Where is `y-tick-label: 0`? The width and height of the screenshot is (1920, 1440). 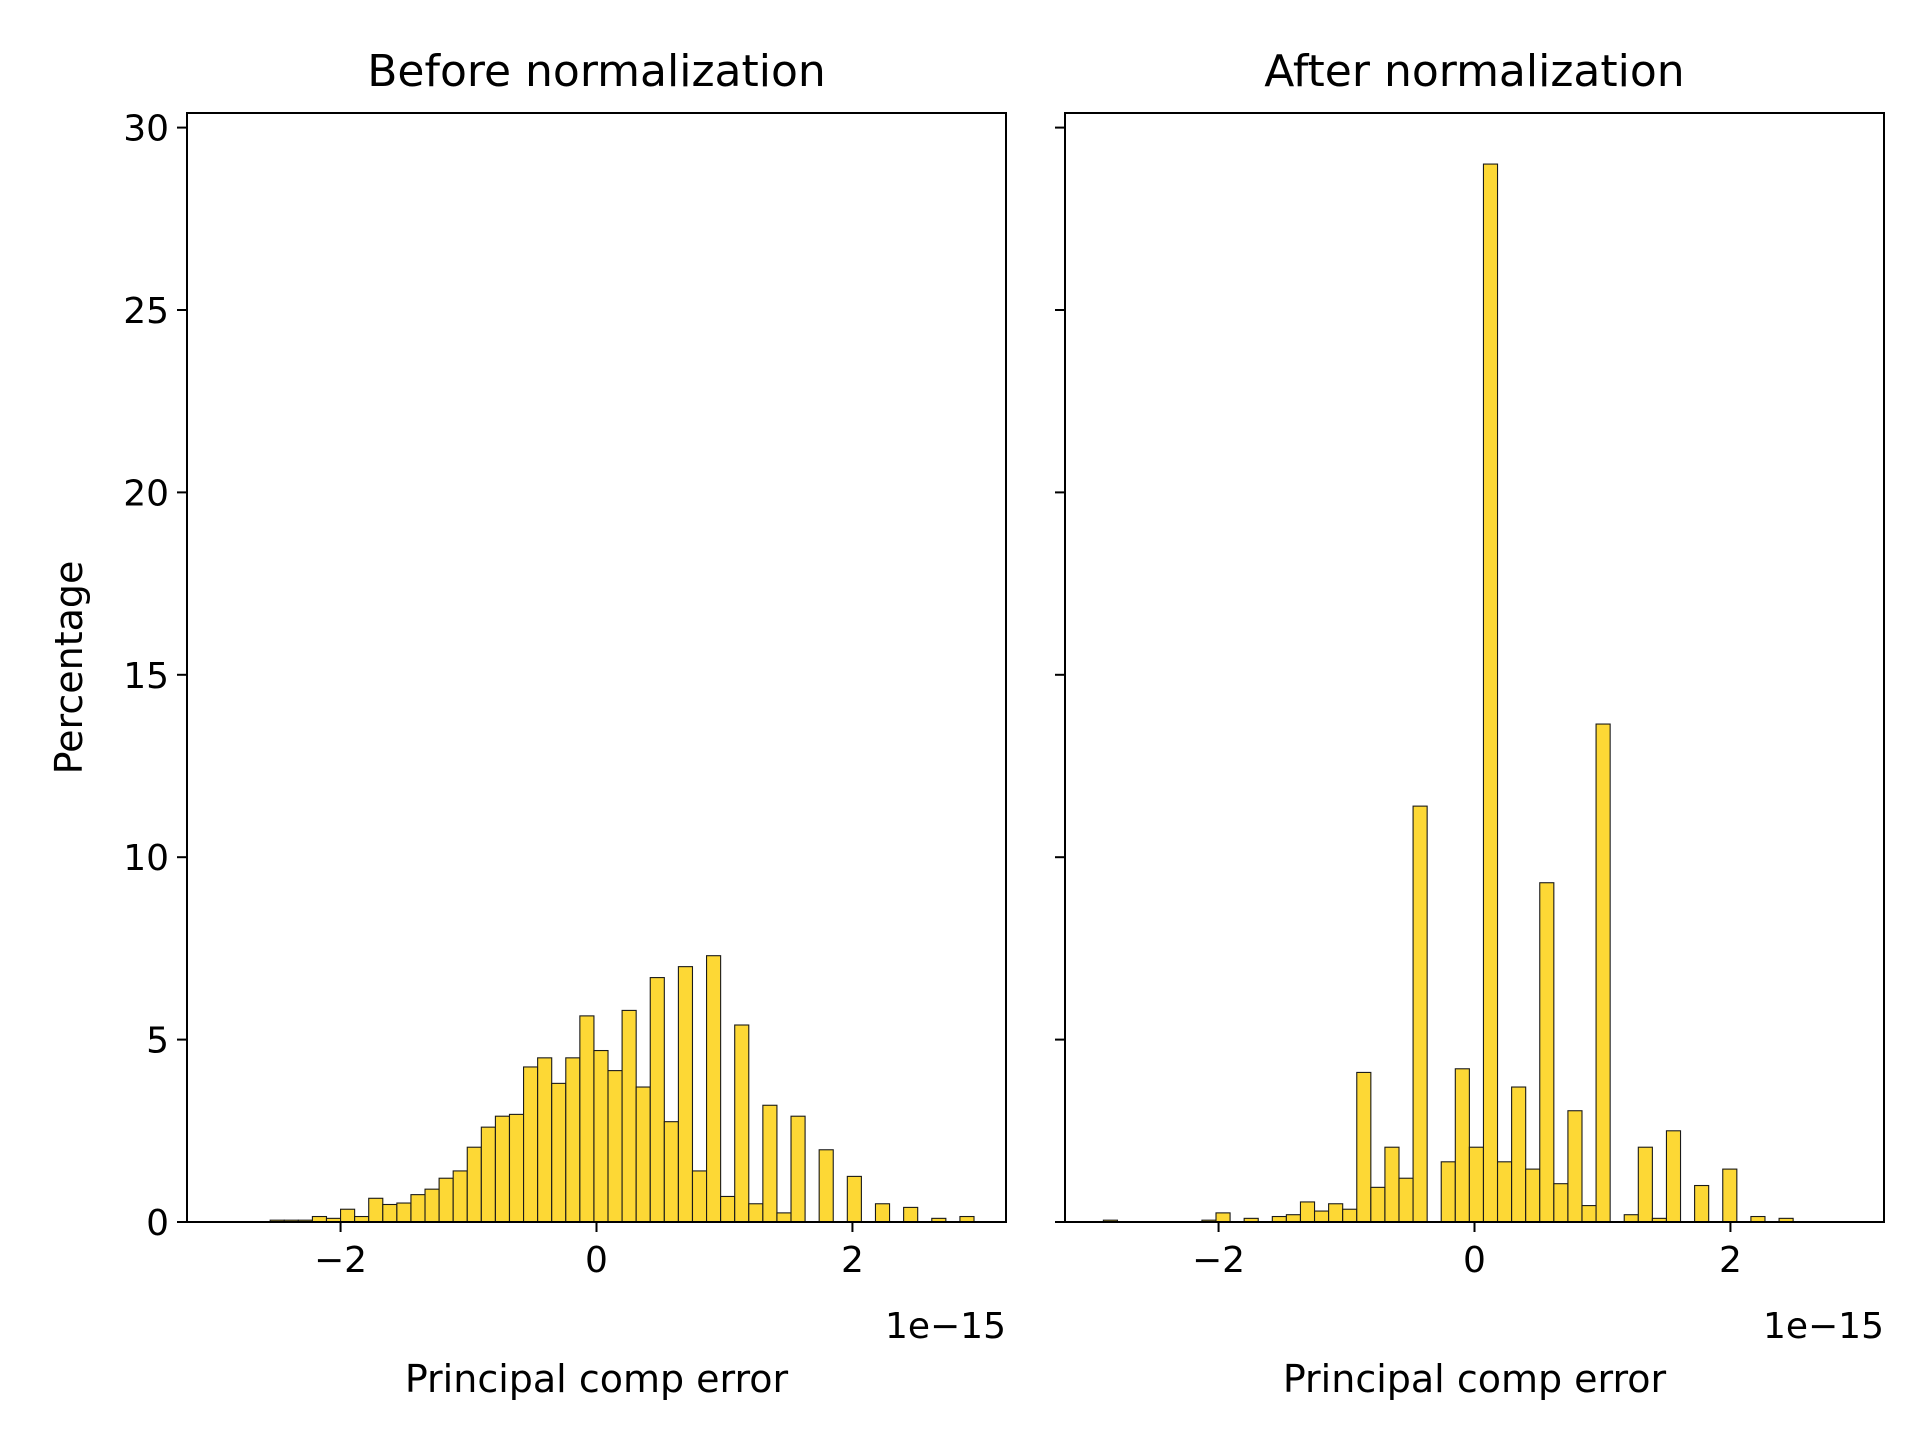
y-tick-label: 0 is located at coordinates (157, 1223).